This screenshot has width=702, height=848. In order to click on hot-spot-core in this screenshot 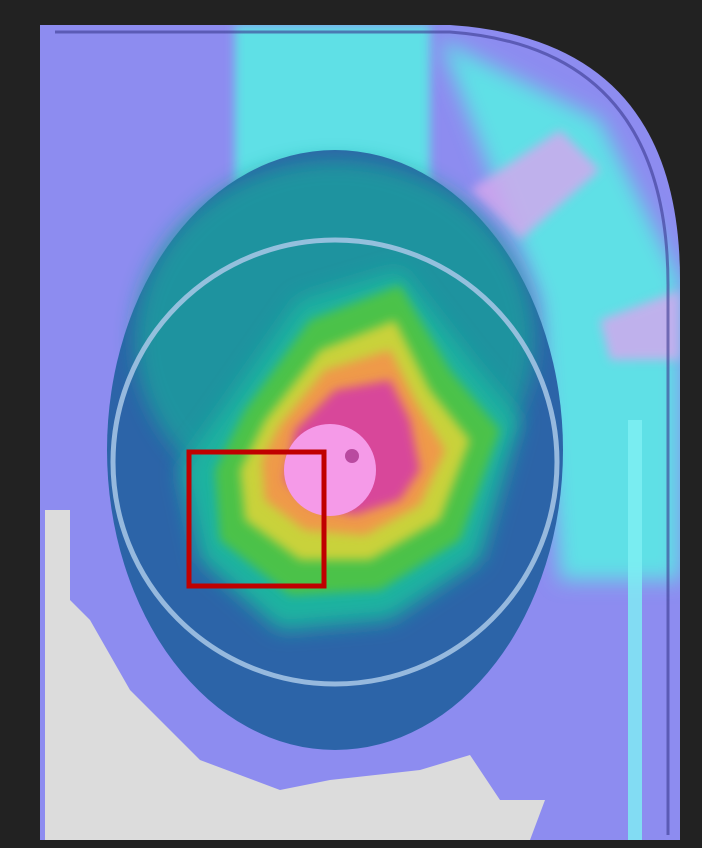, I will do `click(352, 456)`.